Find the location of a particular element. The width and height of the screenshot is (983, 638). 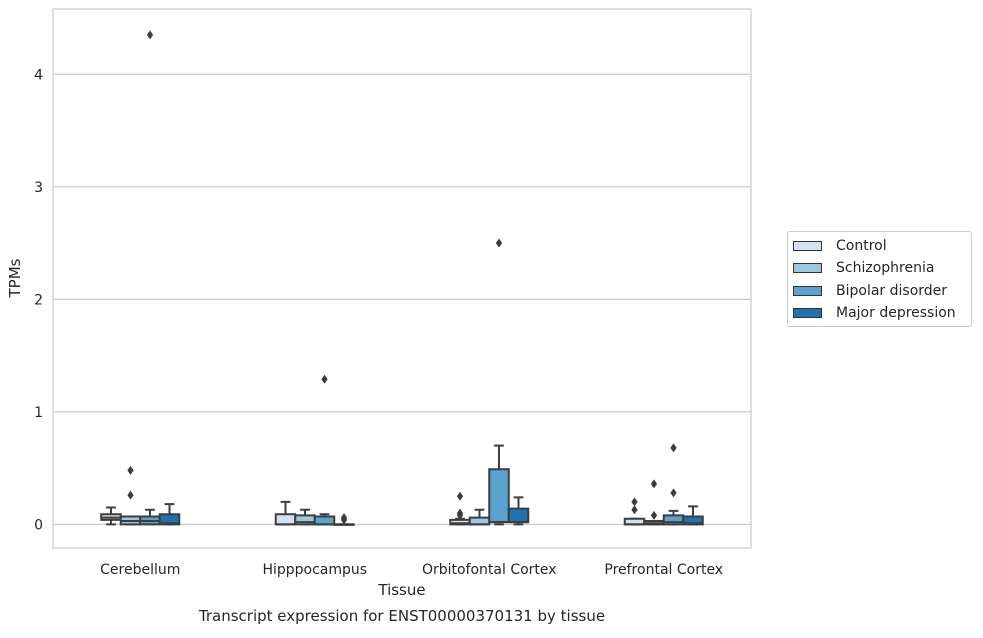

legend-swatch-schizophrenia is located at coordinates (807, 268).